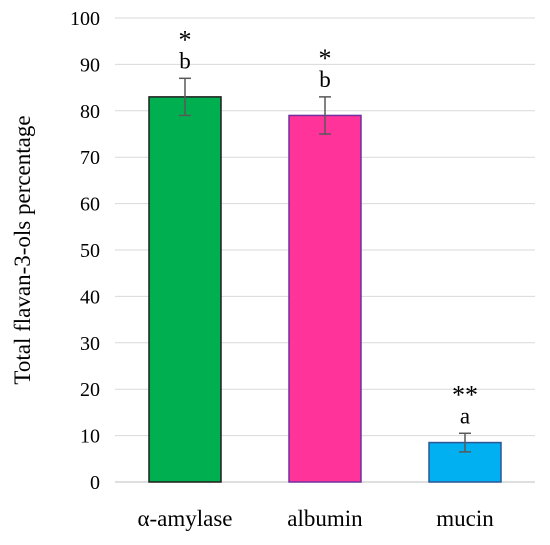  I want to click on star-label-1: *, so click(325, 58).